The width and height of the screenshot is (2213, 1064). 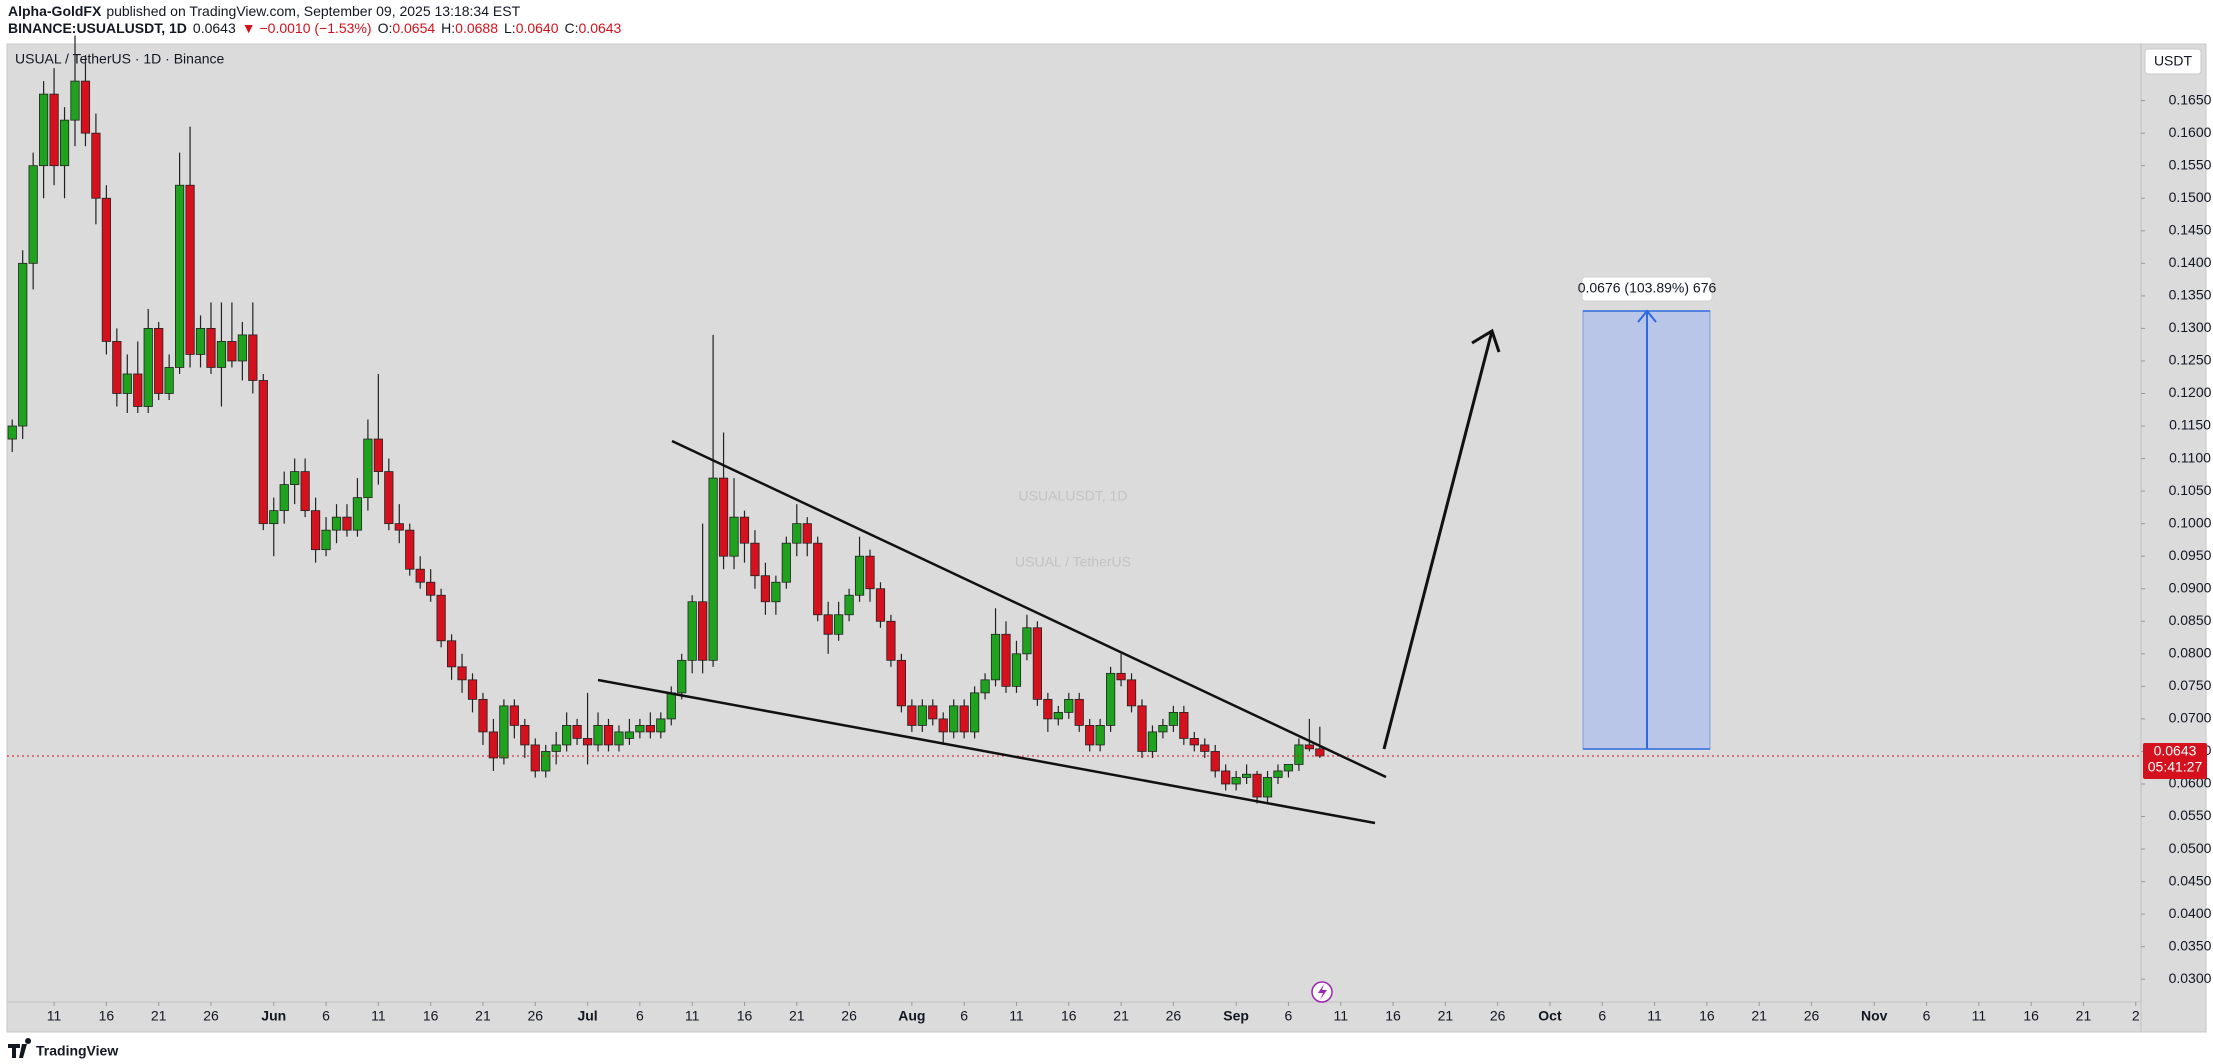 What do you see at coordinates (2190, 913) in the screenshot?
I see `y-tick-label: 0.0400` at bounding box center [2190, 913].